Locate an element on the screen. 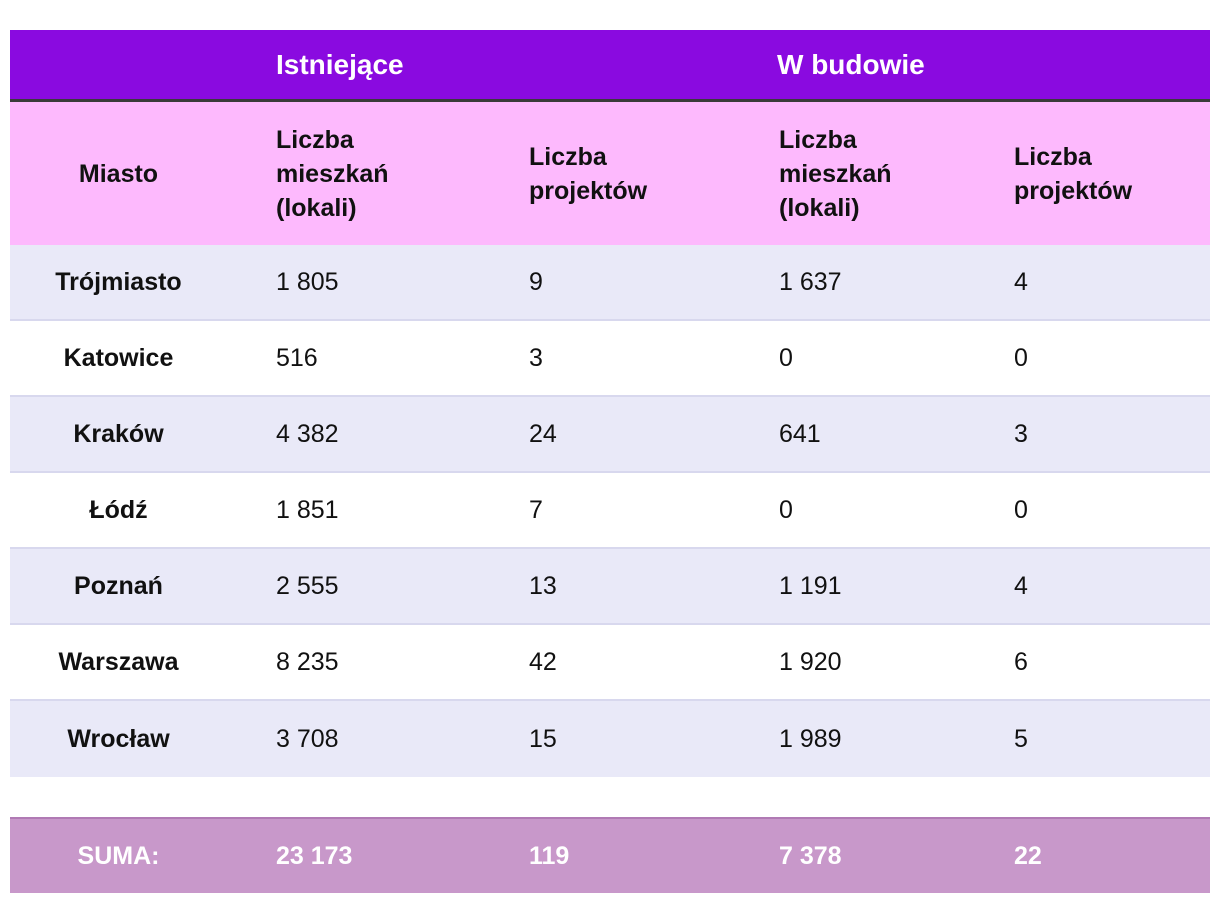  table-spacer is located at coordinates (610, 797).